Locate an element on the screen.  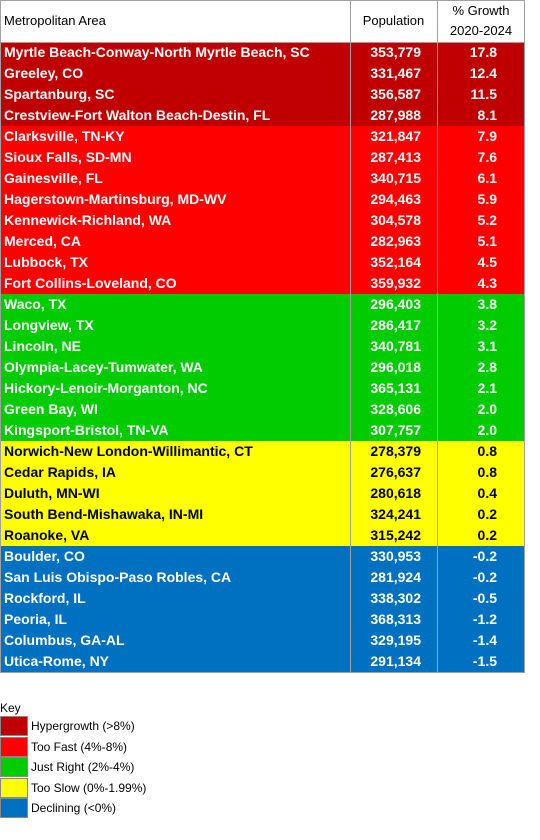
population: 315,242 is located at coordinates (395, 535).